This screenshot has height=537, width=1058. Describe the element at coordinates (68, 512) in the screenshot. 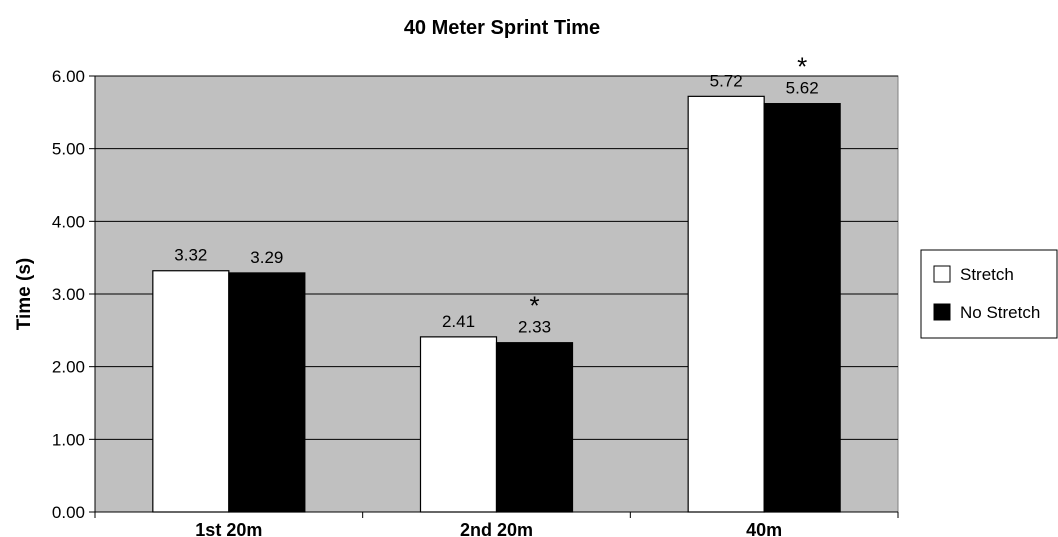

I see `y-tick-label: 0.00` at that location.